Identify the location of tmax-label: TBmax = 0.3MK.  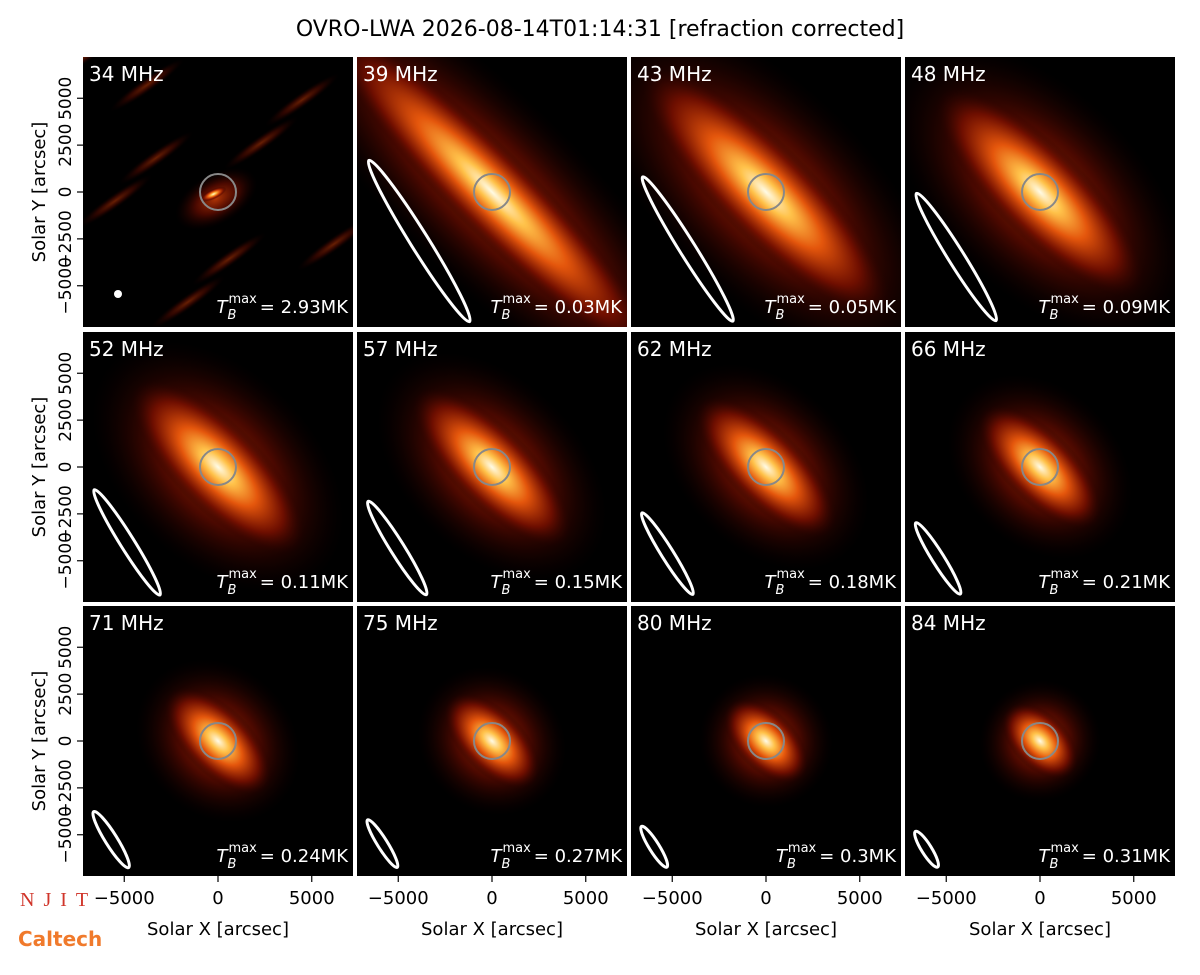
(836, 856).